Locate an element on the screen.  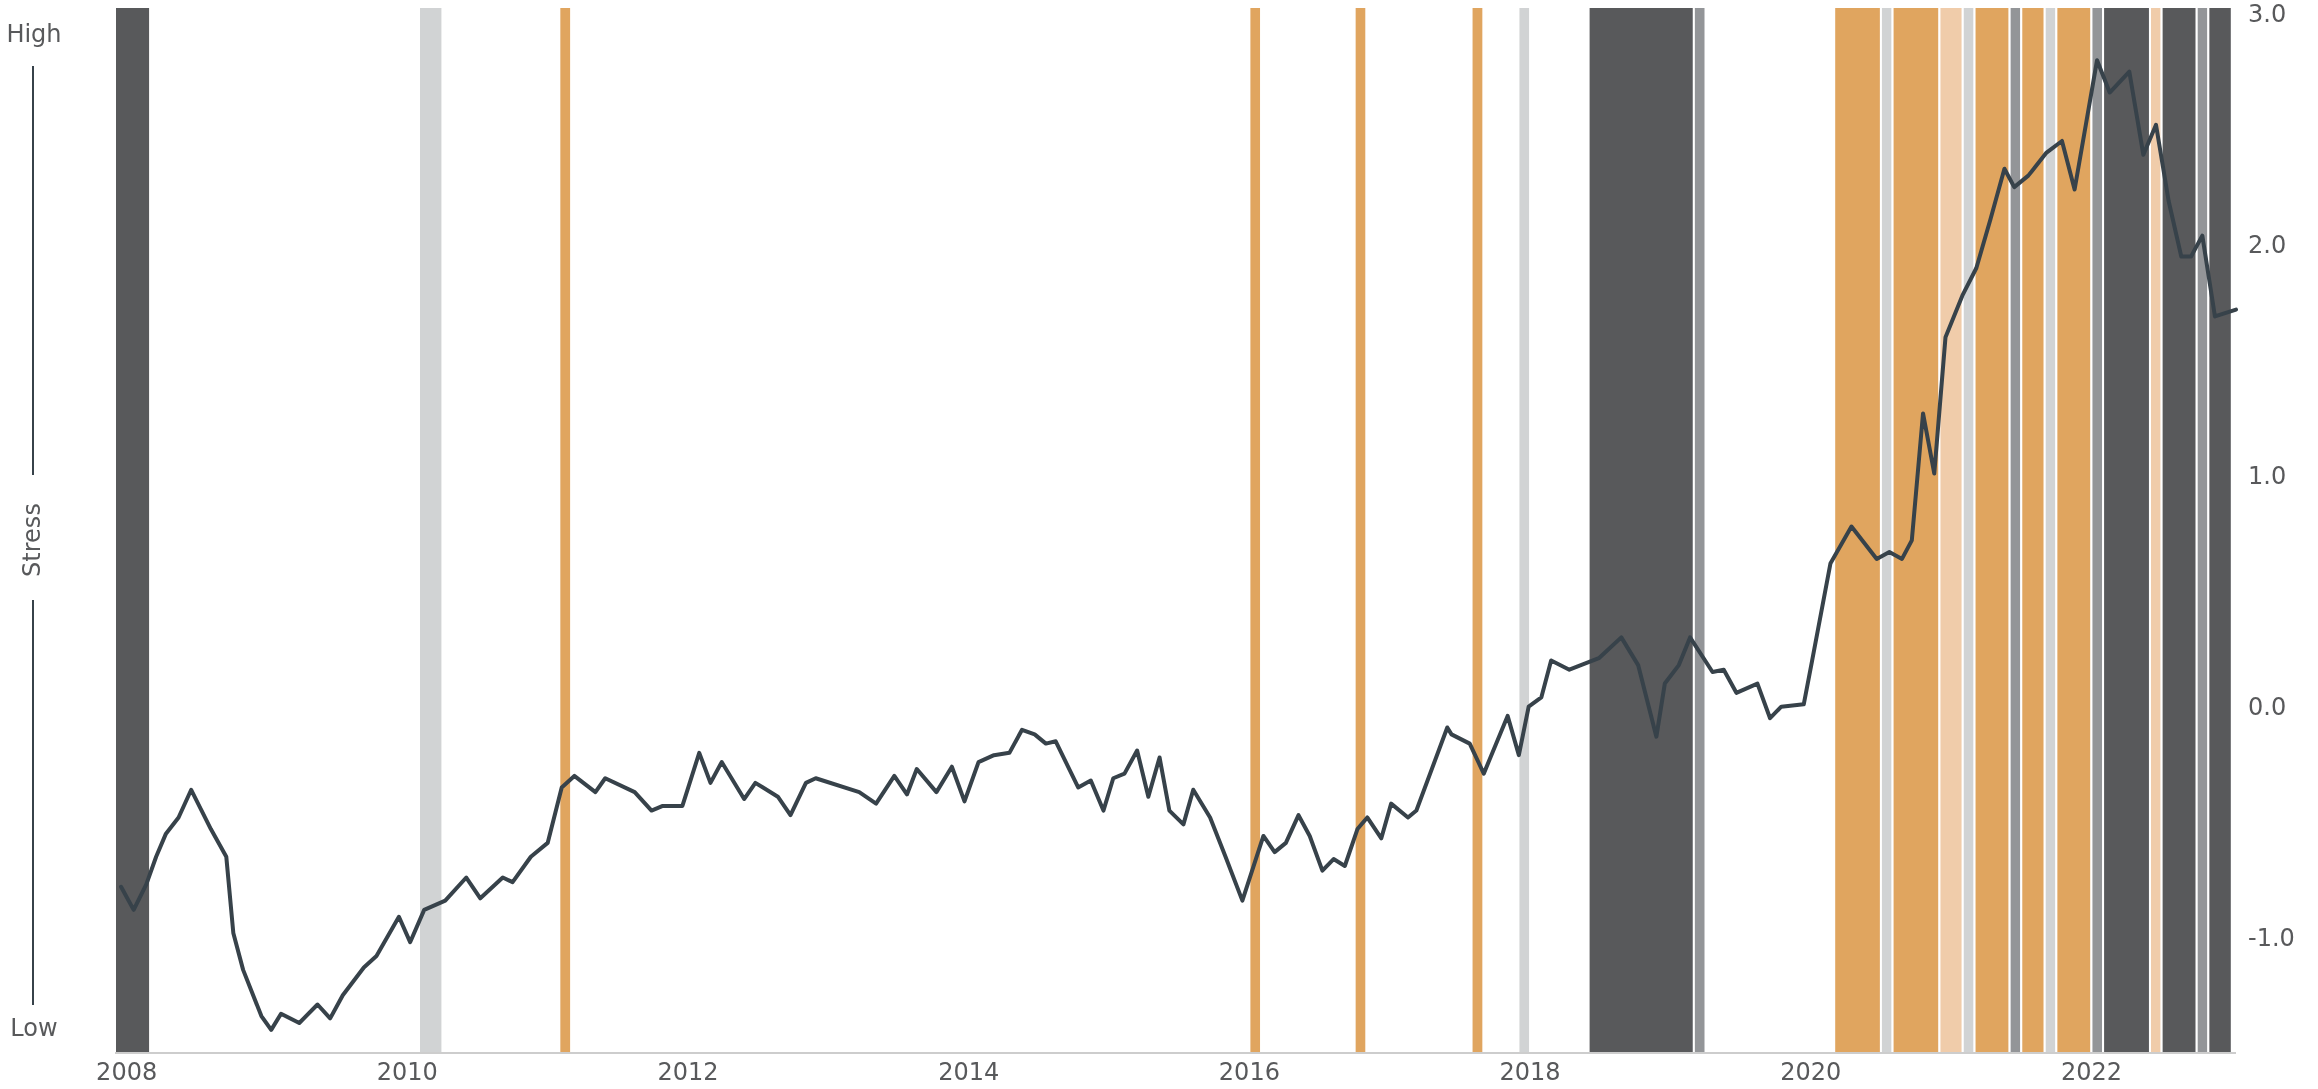
y-tick-label: 2.0 is located at coordinates (2267, 244).